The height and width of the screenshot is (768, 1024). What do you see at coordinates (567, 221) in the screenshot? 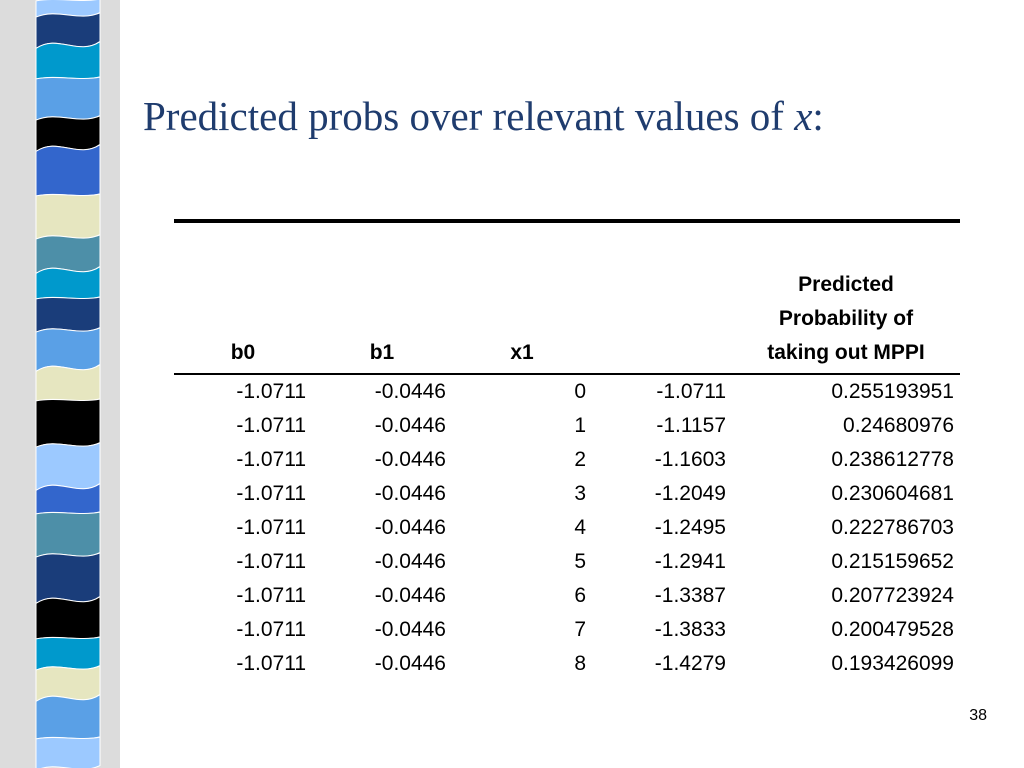
I see `table-top-rule` at bounding box center [567, 221].